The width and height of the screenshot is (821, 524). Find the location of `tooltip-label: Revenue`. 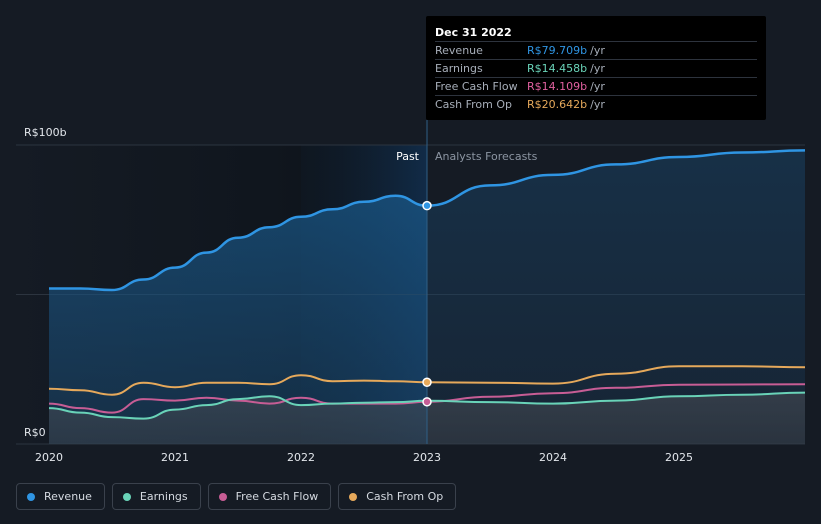

tooltip-label: Revenue is located at coordinates (459, 50).